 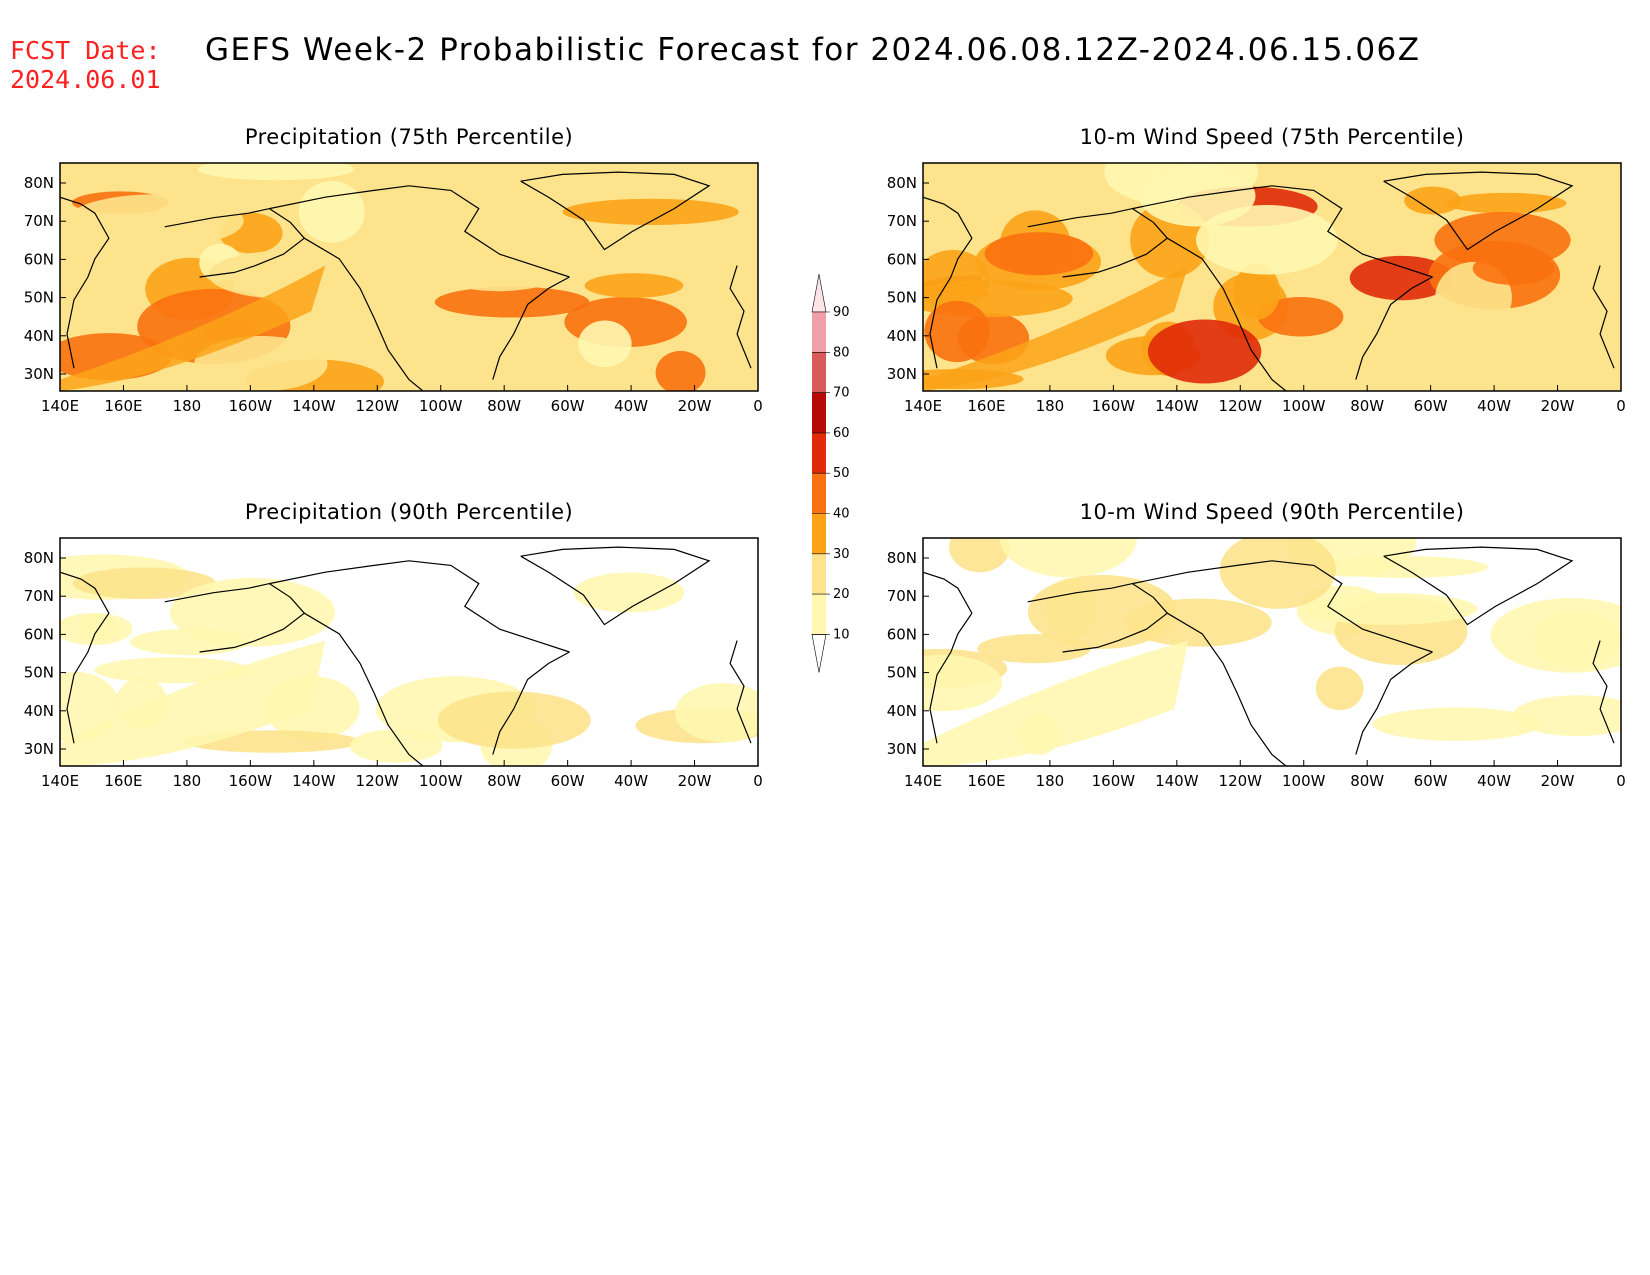 I want to click on colorbar-bottom-arrow, so click(x=819, y=653).